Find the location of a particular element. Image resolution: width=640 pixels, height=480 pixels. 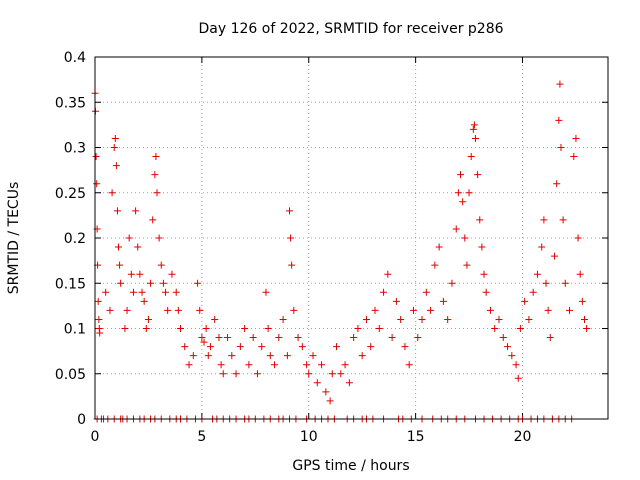

y-tick-label: 0.3 is located at coordinates (75, 149).